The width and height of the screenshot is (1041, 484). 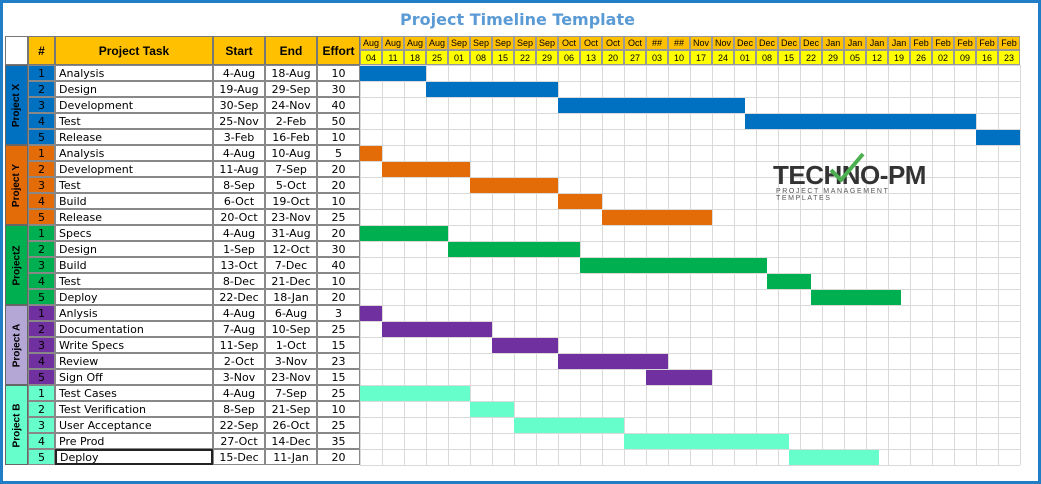 I want to click on task-name: Deploy, so click(x=134, y=297).